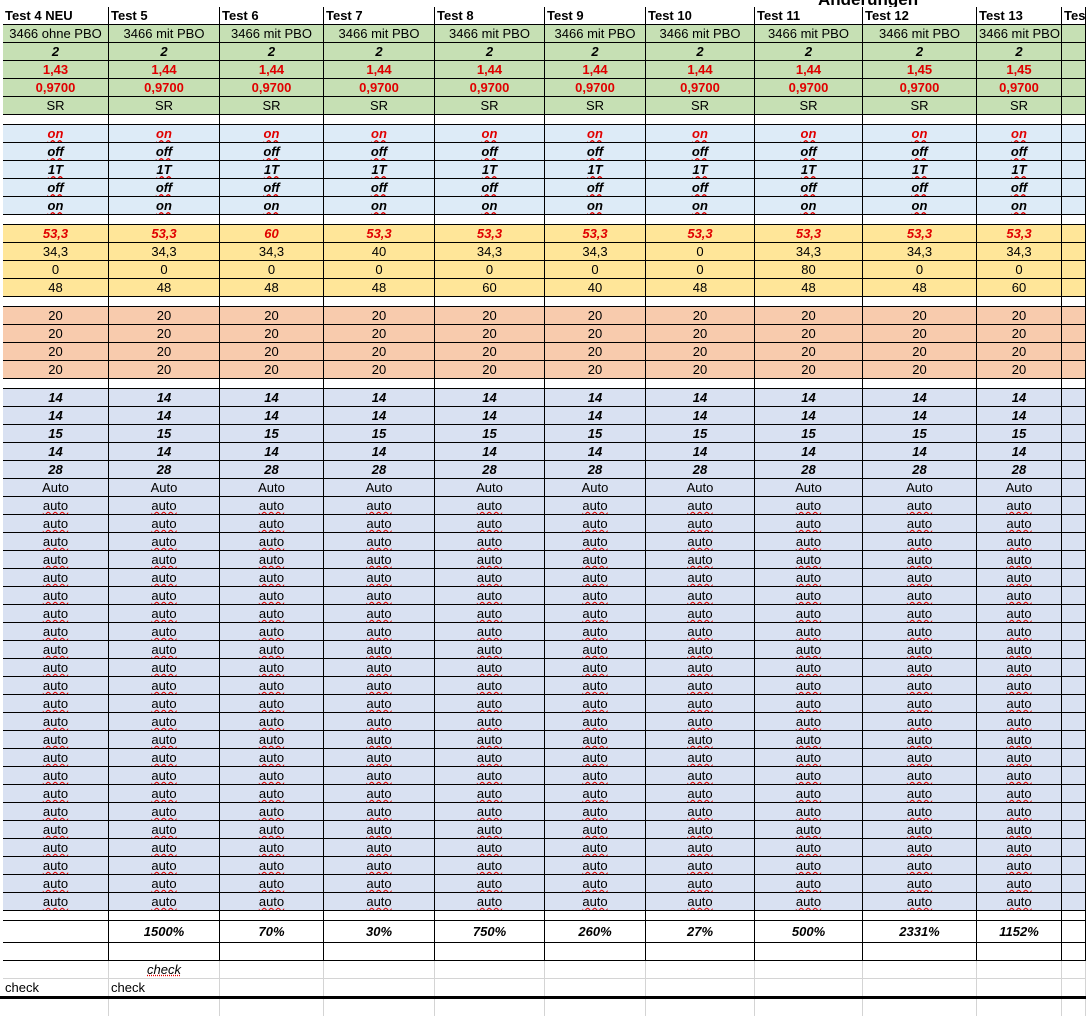  Describe the element at coordinates (595, 16) in the screenshot. I see `column-header: Test 9` at that location.